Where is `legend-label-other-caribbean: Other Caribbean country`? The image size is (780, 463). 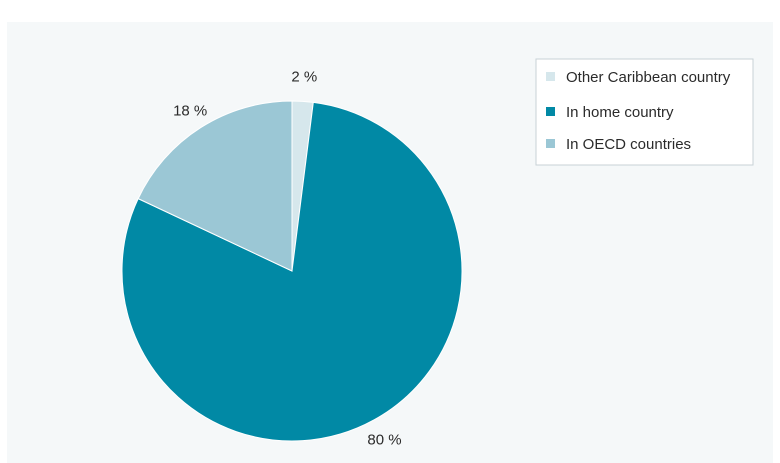
legend-label-other-caribbean: Other Caribbean country is located at coordinates (648, 77).